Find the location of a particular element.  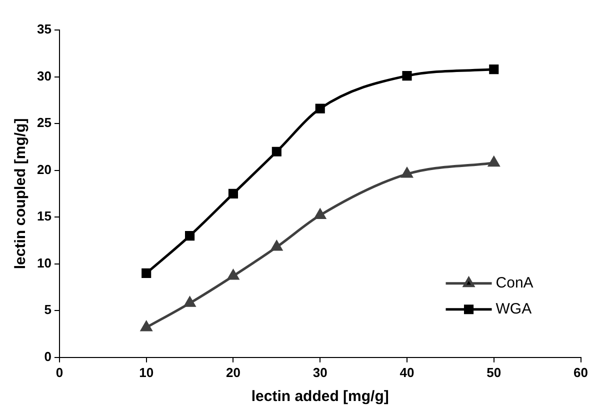

y-tick-label: 0 is located at coordinates (48, 356).